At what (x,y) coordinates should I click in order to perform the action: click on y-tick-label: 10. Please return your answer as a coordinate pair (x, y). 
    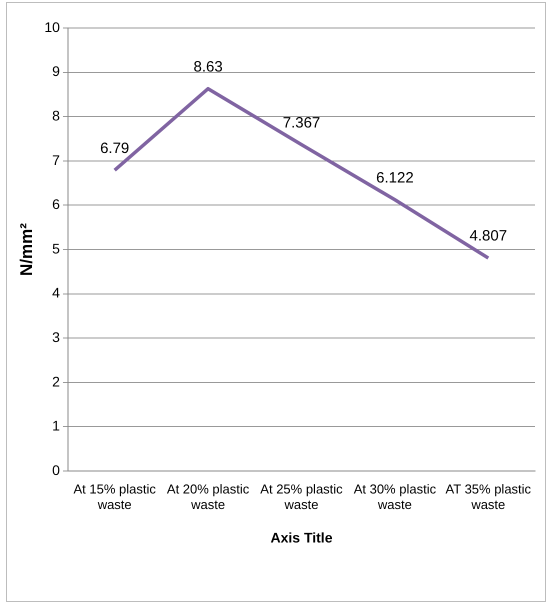
    Looking at the image, I should click on (52, 26).